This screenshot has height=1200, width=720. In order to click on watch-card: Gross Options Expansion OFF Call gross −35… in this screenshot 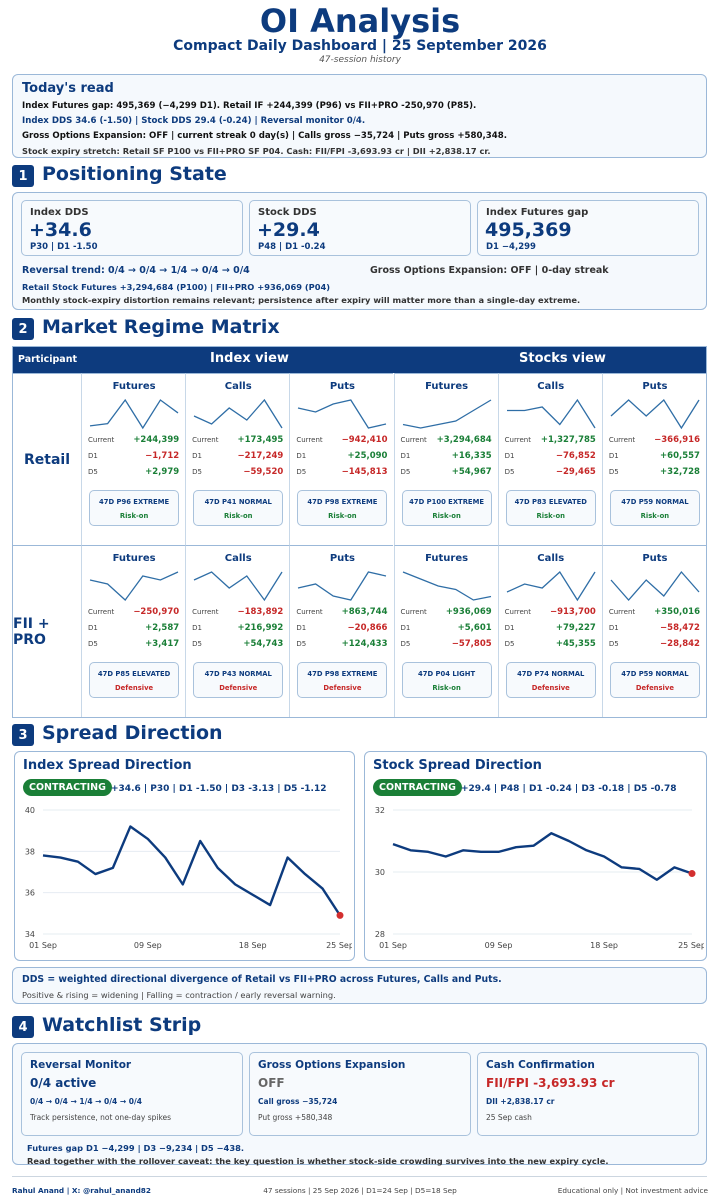, I will do `click(360, 1094)`.